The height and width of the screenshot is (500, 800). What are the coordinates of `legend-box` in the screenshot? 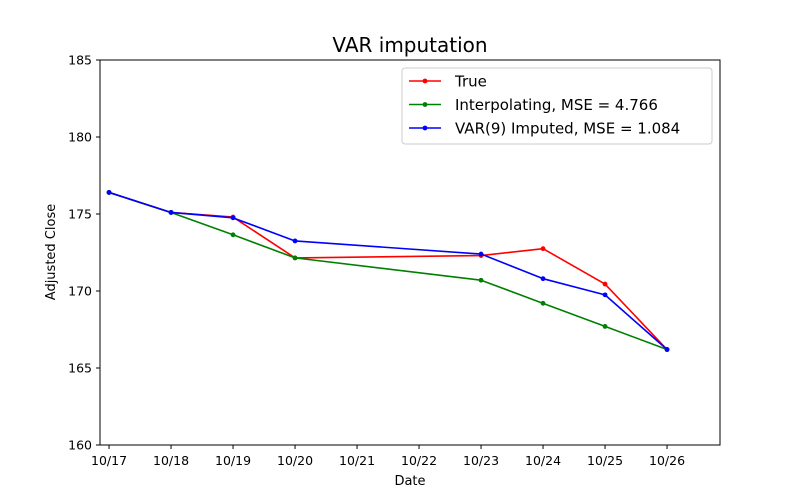 It's located at (557, 106).